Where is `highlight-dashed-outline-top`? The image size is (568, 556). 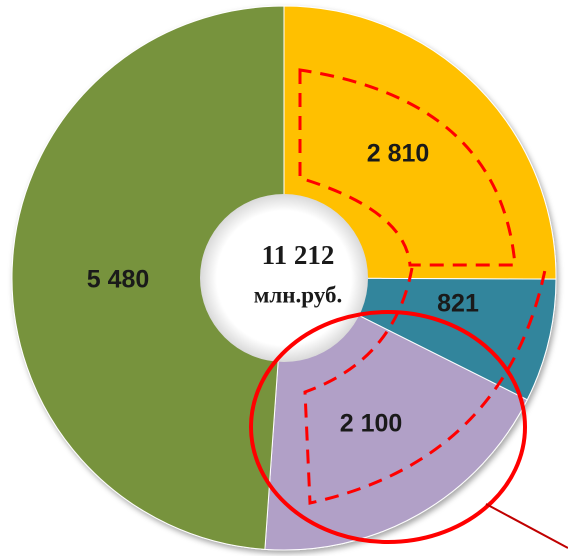
highlight-dashed-outline-top is located at coordinates (407, 167).